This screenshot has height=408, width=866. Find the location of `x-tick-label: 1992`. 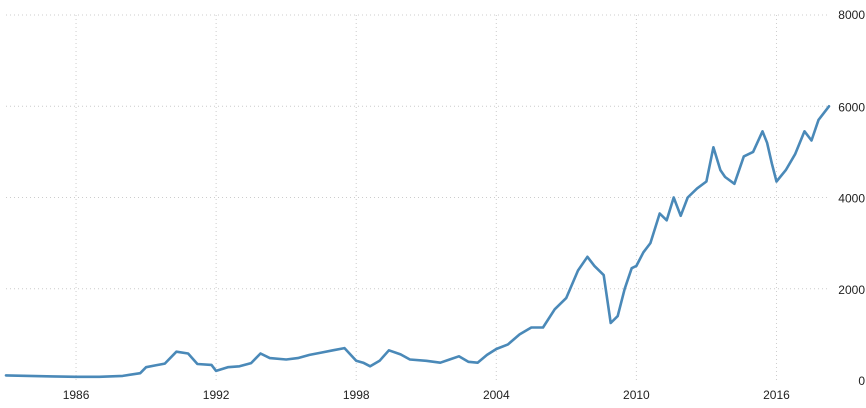

x-tick-label: 1992 is located at coordinates (216, 395).